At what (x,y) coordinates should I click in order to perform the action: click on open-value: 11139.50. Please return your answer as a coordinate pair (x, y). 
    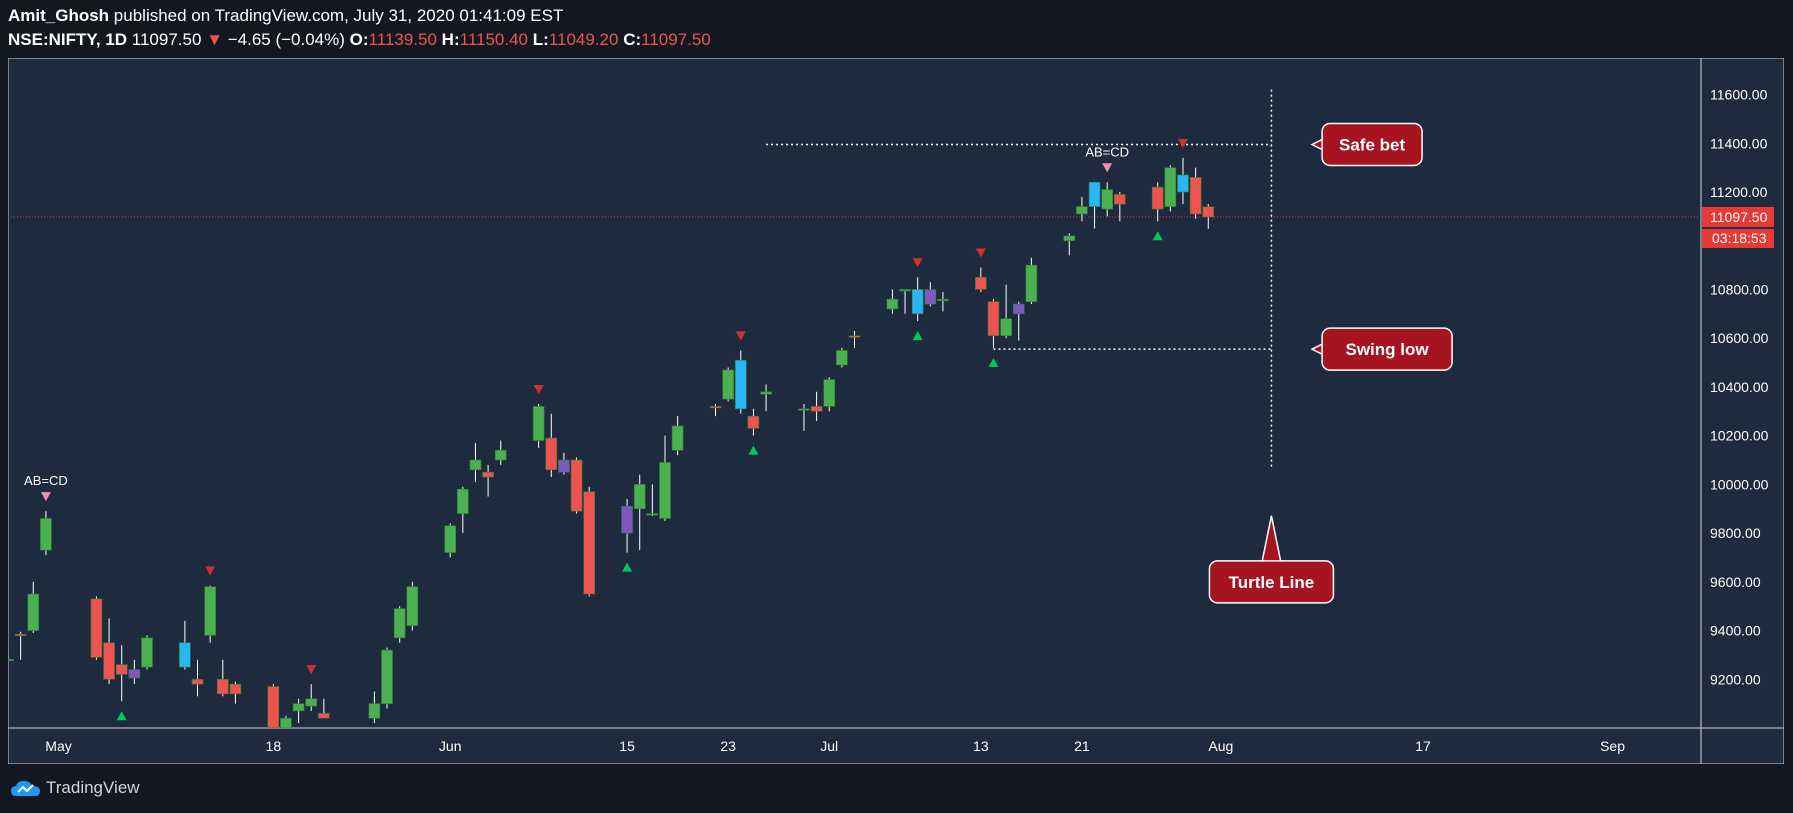
    Looking at the image, I should click on (402, 39).